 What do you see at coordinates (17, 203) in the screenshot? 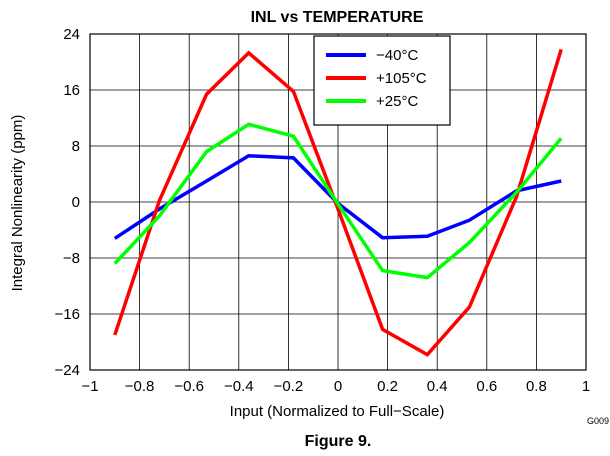
I see `y-axis-label: Integral Nonlinearity (ppm)` at bounding box center [17, 203].